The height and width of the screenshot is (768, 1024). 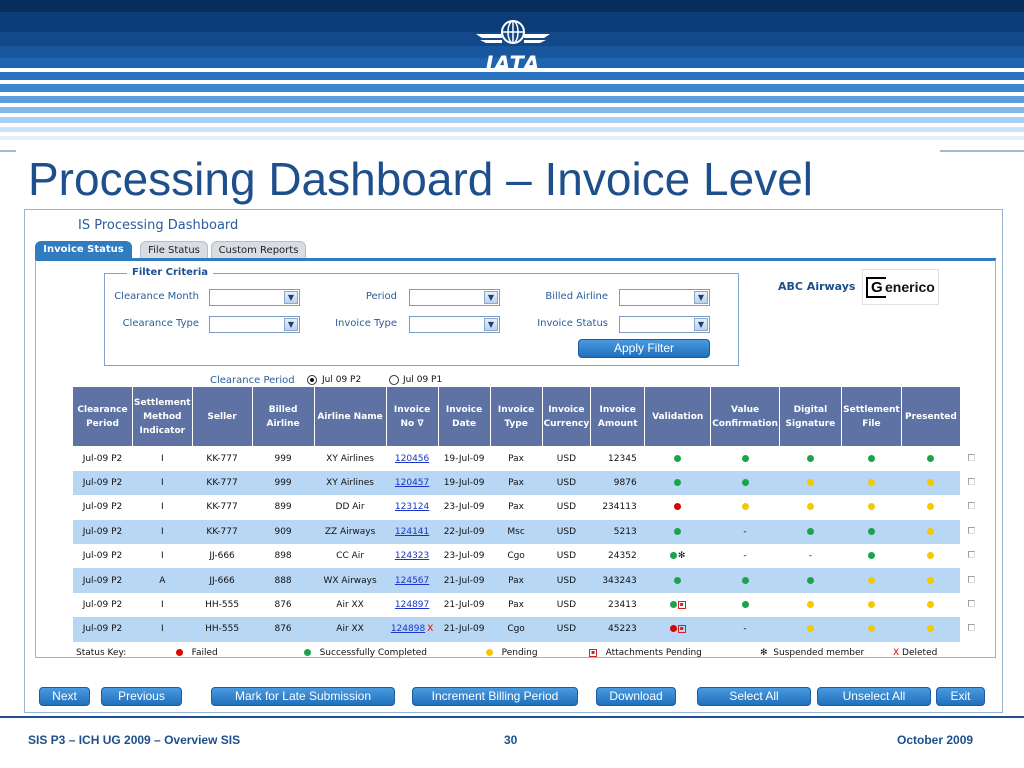 I want to click on billed-airline-select: ▼, so click(x=664, y=297).